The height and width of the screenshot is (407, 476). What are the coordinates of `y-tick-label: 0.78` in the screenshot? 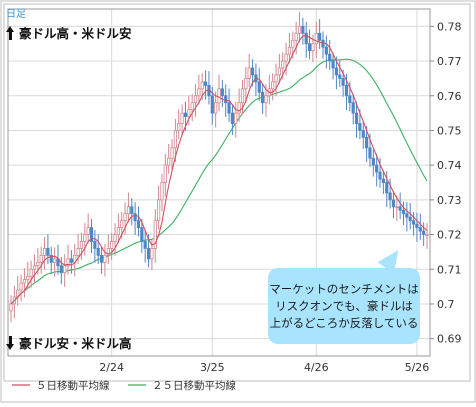 It's located at (449, 26).